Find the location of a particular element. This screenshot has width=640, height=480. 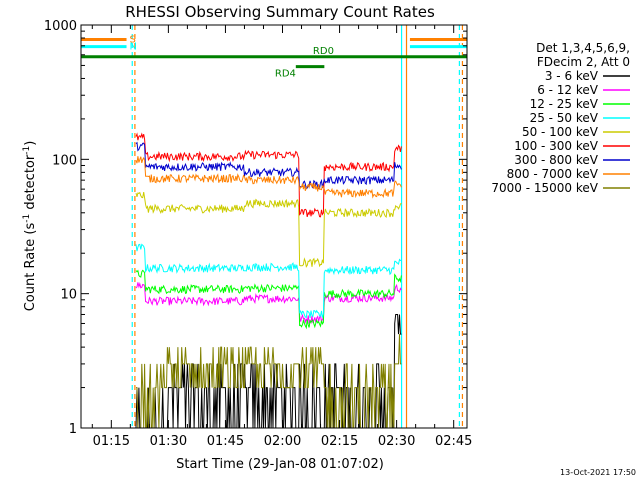

legend-entry-label: 7000 - 15000 keV is located at coordinates (544, 188).